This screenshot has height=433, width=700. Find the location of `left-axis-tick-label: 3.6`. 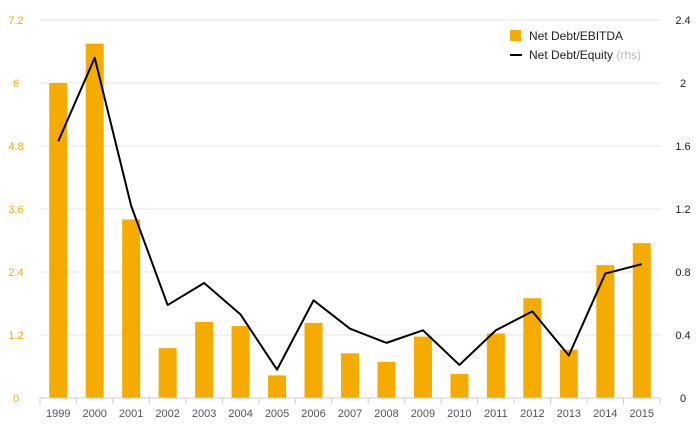

left-axis-tick-label: 3.6 is located at coordinates (15, 210).